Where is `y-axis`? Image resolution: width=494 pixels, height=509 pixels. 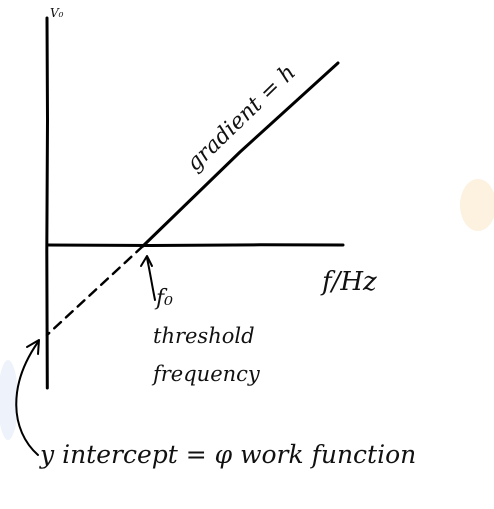
y-axis is located at coordinates (47, 203).